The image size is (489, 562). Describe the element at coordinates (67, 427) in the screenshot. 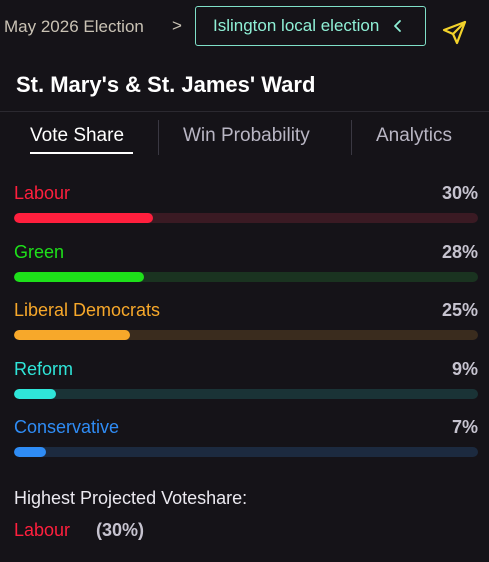

I see `party-name: Conservative` at that location.